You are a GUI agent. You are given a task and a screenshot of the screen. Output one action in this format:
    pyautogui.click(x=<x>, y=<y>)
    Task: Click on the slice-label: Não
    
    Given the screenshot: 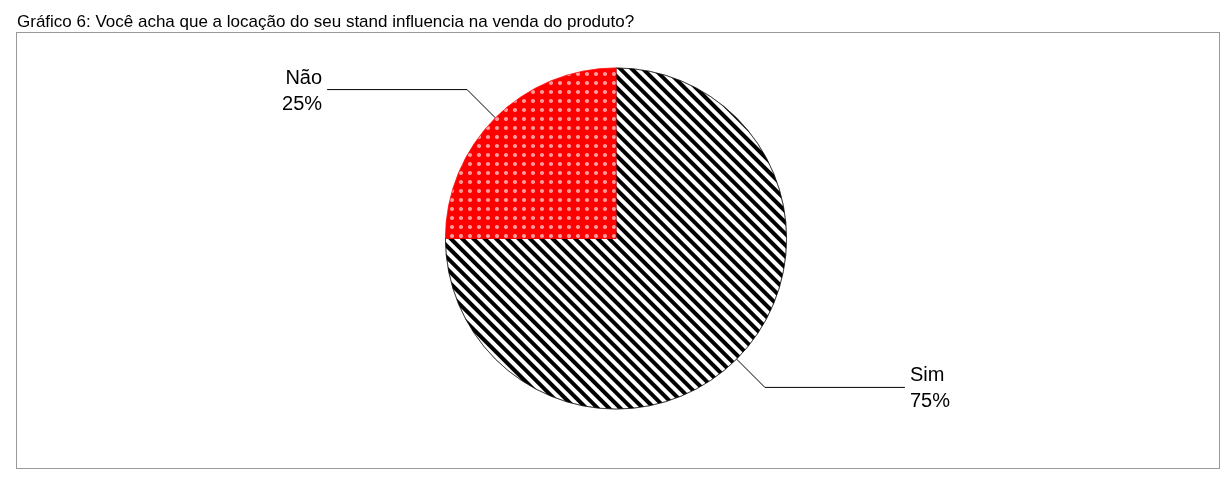 What is the action you would take?
    pyautogui.click(x=304, y=76)
    